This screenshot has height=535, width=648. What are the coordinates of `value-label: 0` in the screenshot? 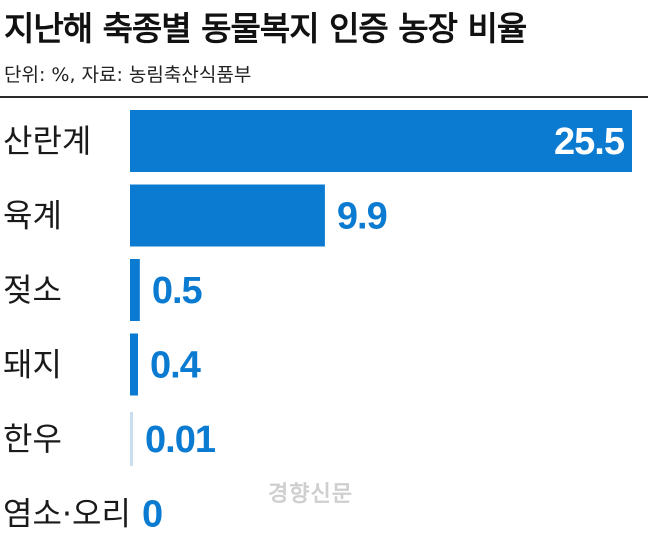 It's located at (152, 514).